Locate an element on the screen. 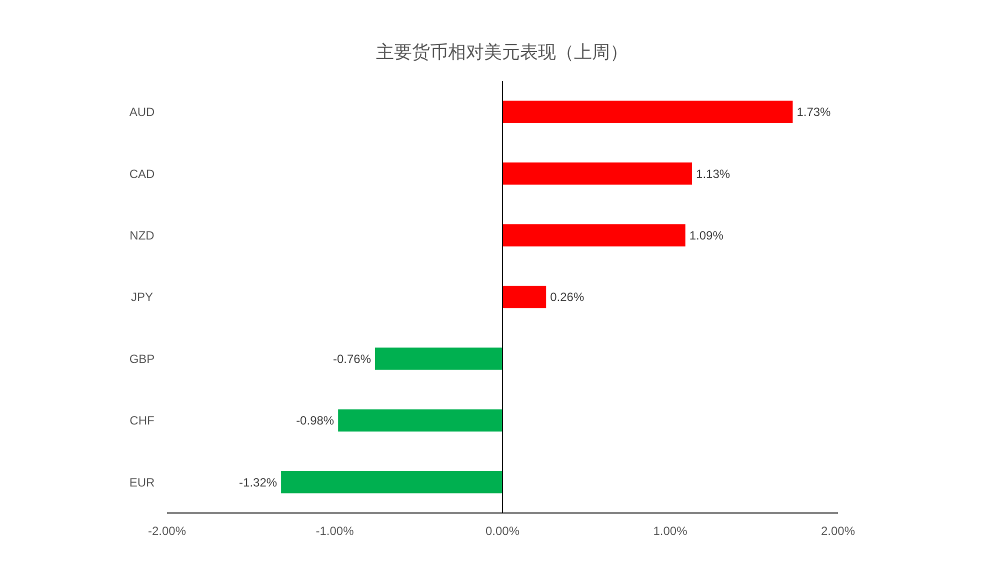 Image resolution: width=994 pixels, height=575 pixels. x-tick-label: 1.00% is located at coordinates (670, 531).